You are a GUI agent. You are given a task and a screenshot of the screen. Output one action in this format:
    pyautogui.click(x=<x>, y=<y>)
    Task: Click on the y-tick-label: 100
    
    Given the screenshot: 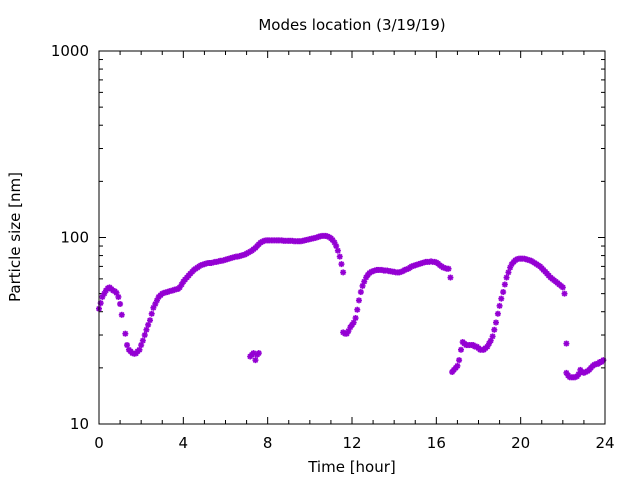 What is the action you would take?
    pyautogui.click(x=74, y=238)
    